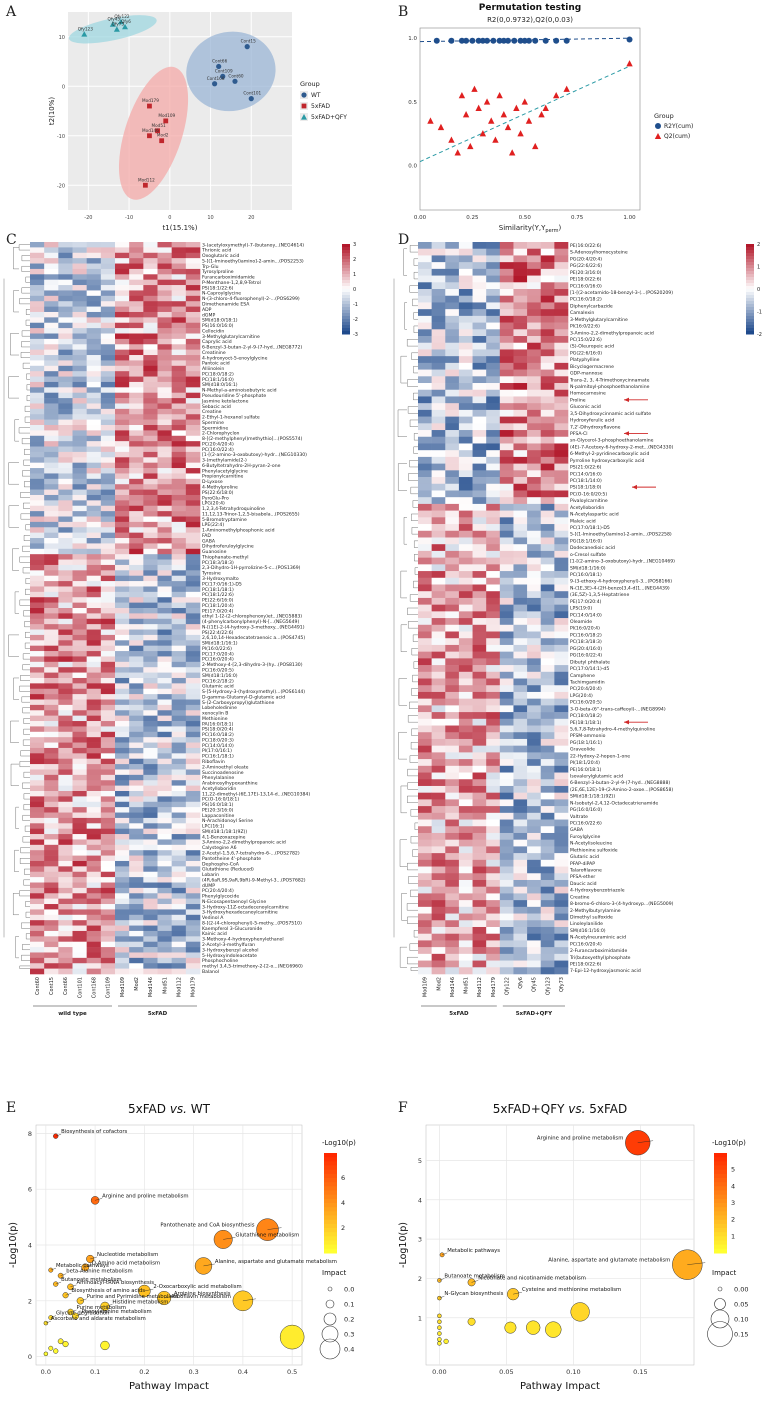  What do you see at coordinates (759, 313) in the screenshot?
I see `legend-tick-label: -1` at bounding box center [759, 313].